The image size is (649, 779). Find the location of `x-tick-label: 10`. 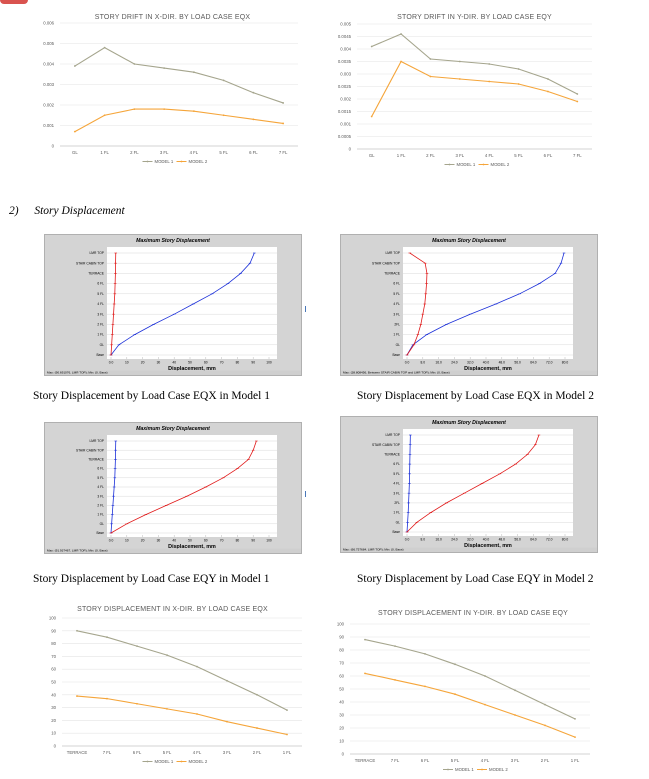

x-tick-label: 10 is located at coordinates (127, 541).